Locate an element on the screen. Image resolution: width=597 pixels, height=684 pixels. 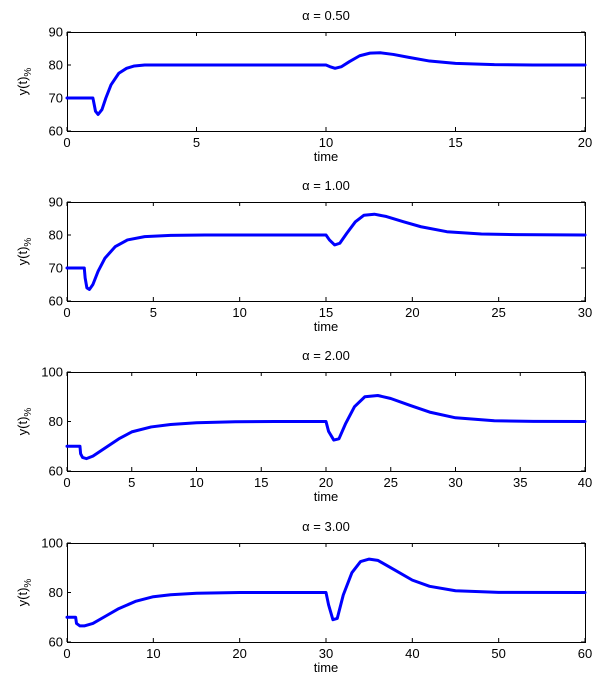
chart-title: α = 0.50 is located at coordinates (326, 15).